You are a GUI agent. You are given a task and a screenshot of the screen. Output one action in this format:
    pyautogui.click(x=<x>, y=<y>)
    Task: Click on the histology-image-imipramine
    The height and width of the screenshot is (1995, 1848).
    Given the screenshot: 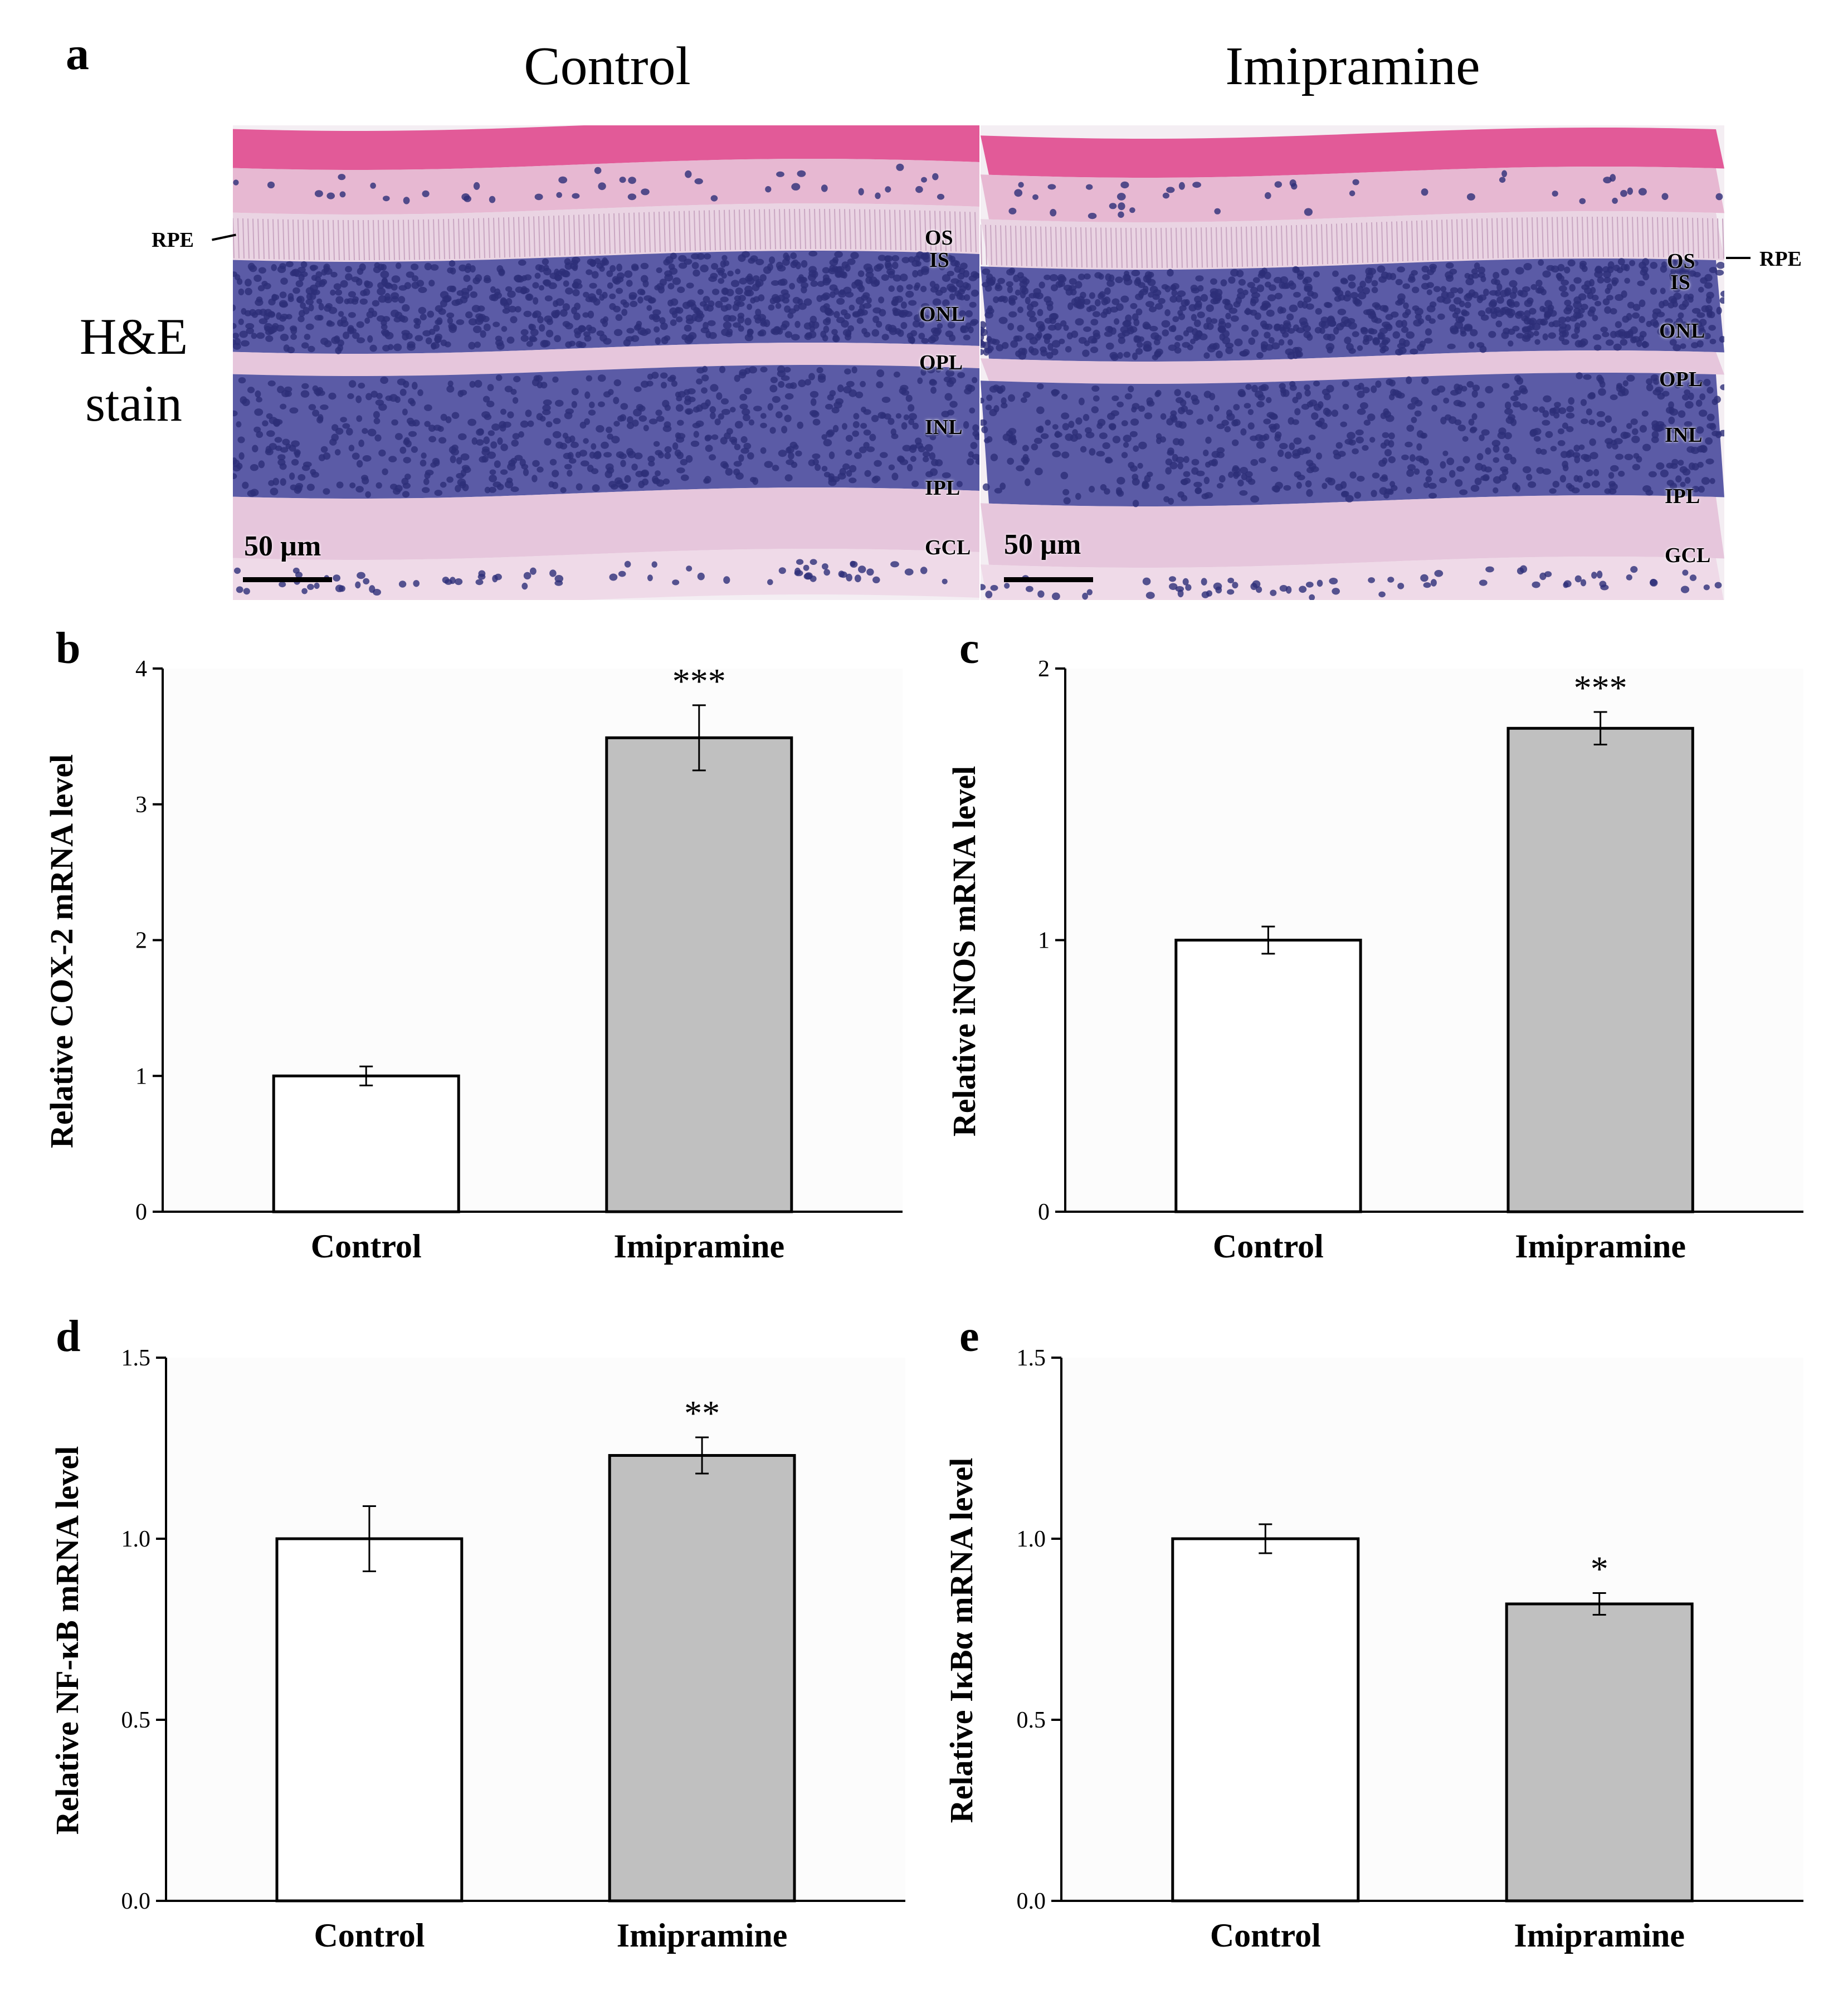 What is the action you would take?
    pyautogui.click(x=1353, y=362)
    